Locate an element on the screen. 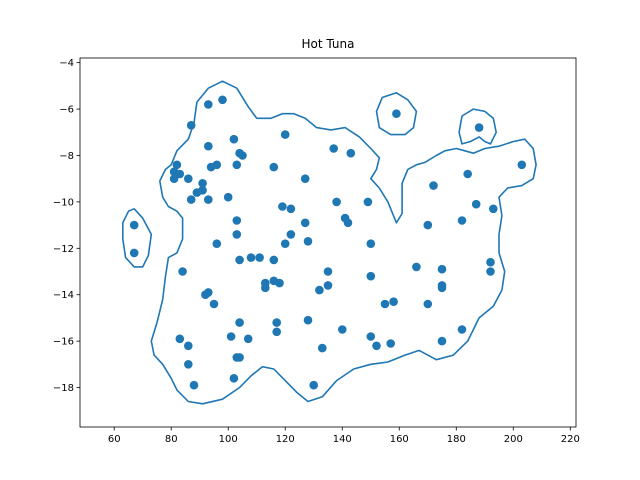 This screenshot has width=640, height=480. chart-title: Hot Tuna is located at coordinates (328, 44).